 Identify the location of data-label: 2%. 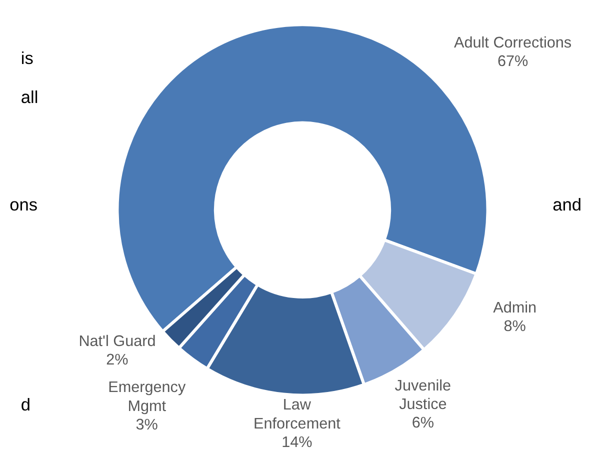
(117, 360).